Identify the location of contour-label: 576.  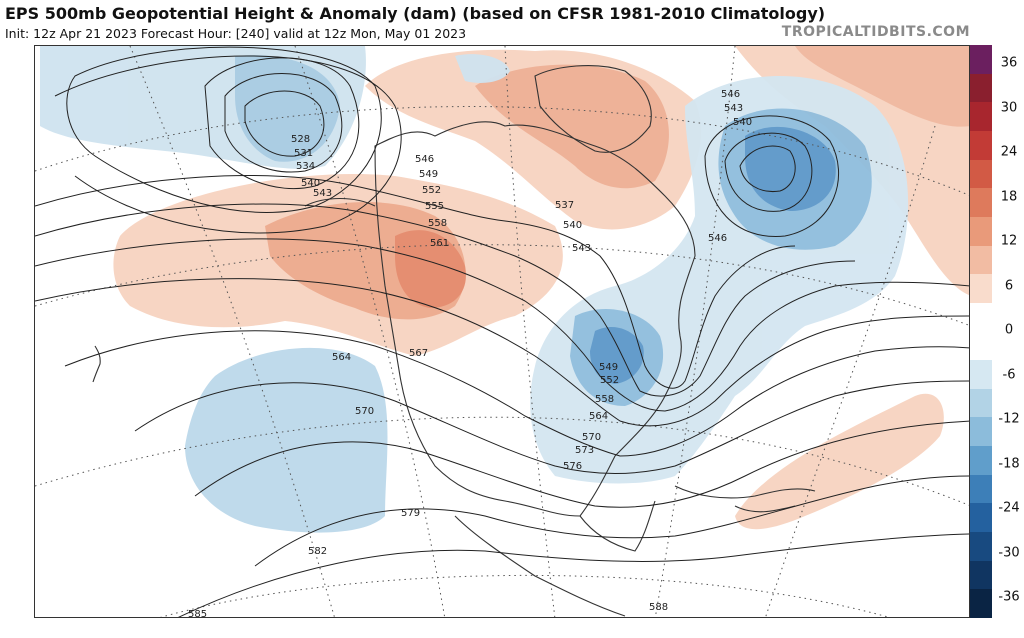
(572, 466).